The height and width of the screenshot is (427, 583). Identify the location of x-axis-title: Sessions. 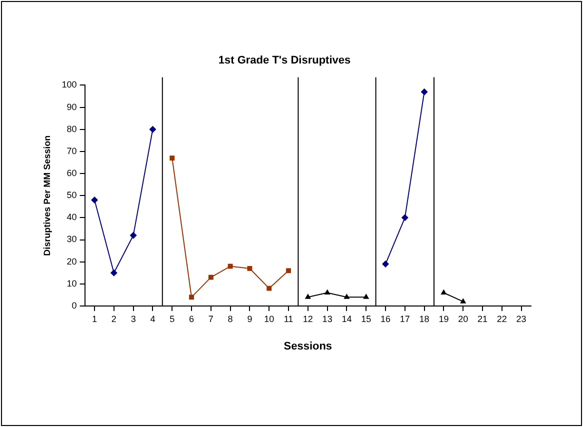
(308, 346).